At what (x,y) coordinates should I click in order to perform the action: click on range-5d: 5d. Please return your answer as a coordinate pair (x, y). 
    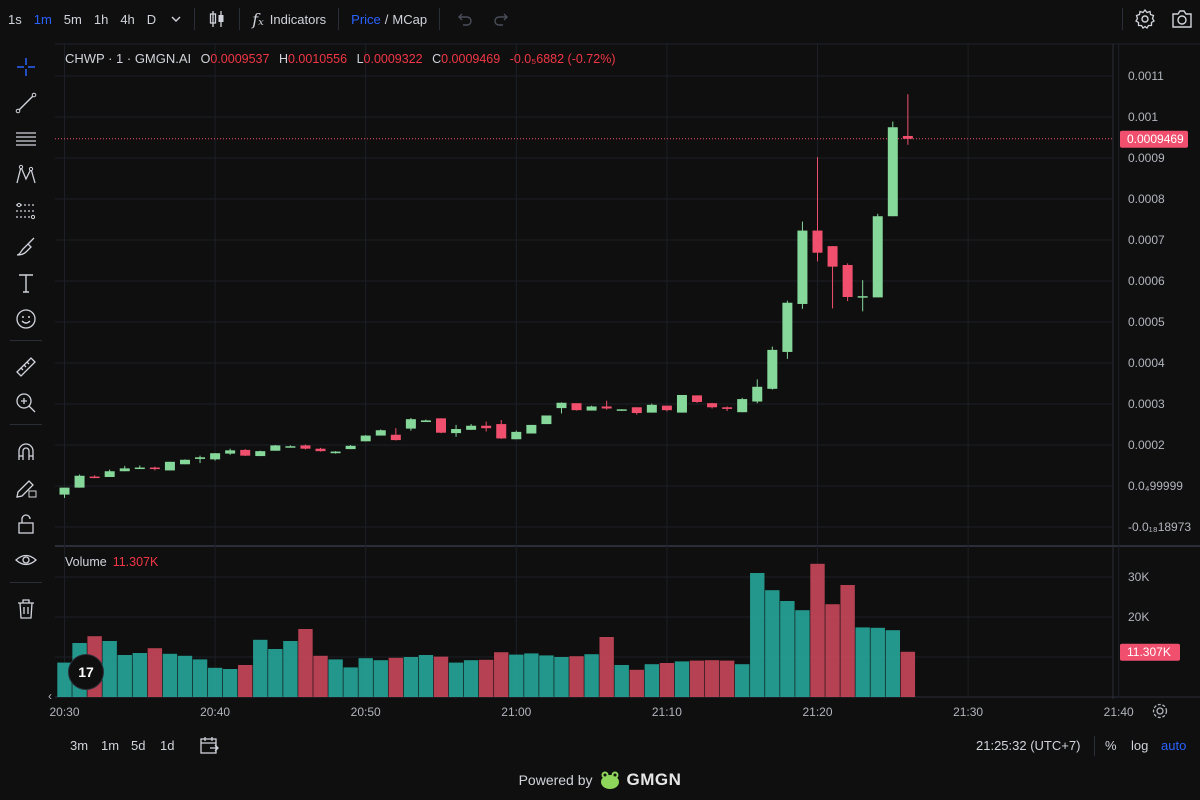
    Looking at the image, I should click on (138, 745).